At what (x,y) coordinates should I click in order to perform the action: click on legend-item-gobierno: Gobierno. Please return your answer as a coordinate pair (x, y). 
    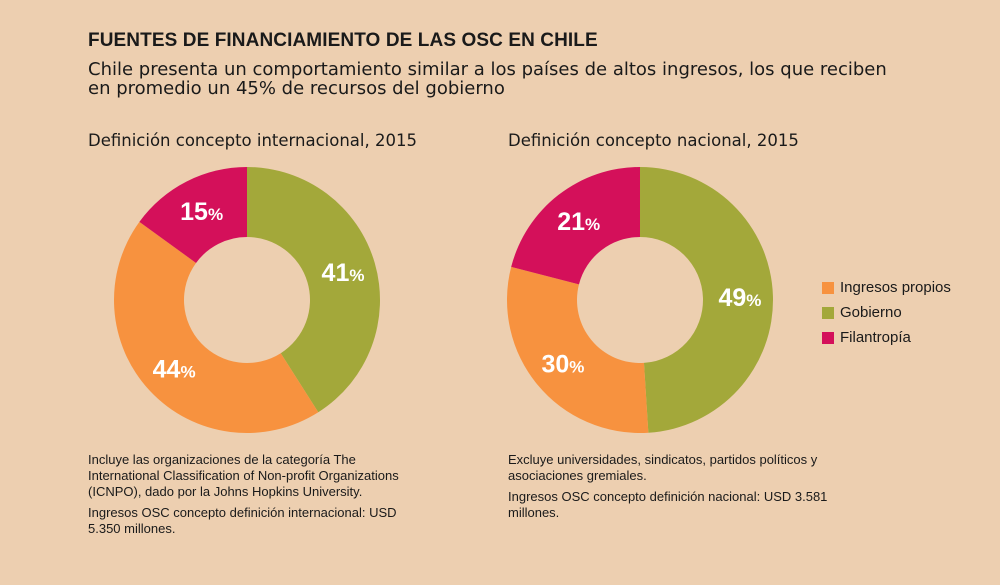
    Looking at the image, I should click on (886, 312).